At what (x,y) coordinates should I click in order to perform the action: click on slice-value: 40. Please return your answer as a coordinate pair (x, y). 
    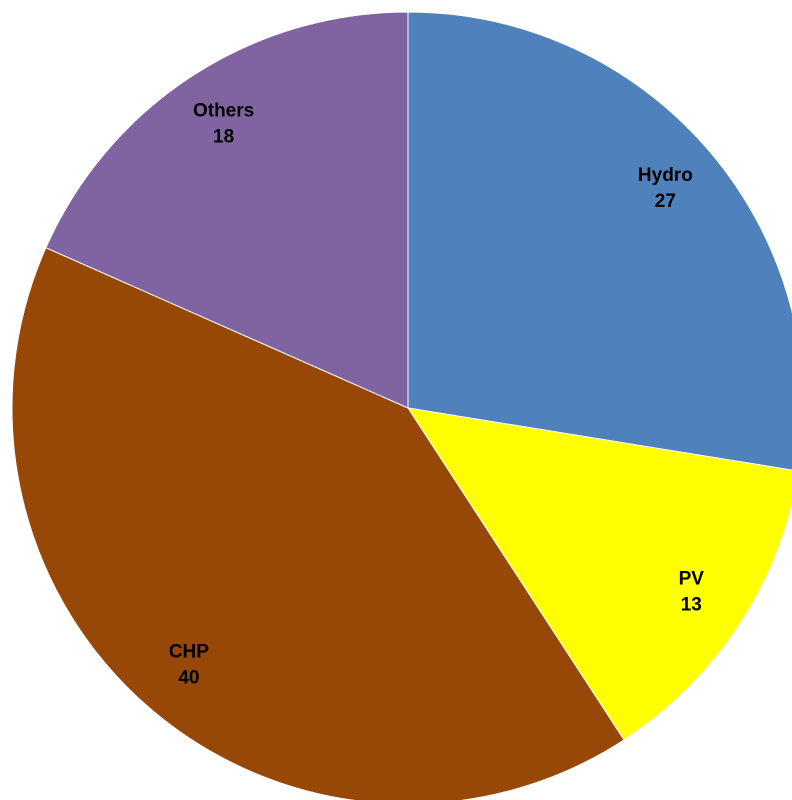
    Looking at the image, I should click on (188, 677).